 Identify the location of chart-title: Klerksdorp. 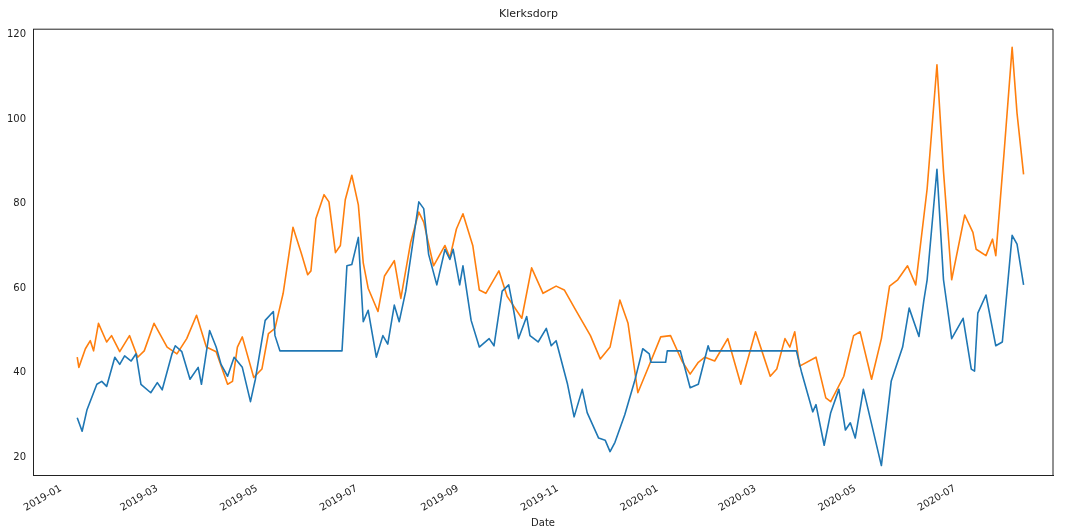
(528, 14).